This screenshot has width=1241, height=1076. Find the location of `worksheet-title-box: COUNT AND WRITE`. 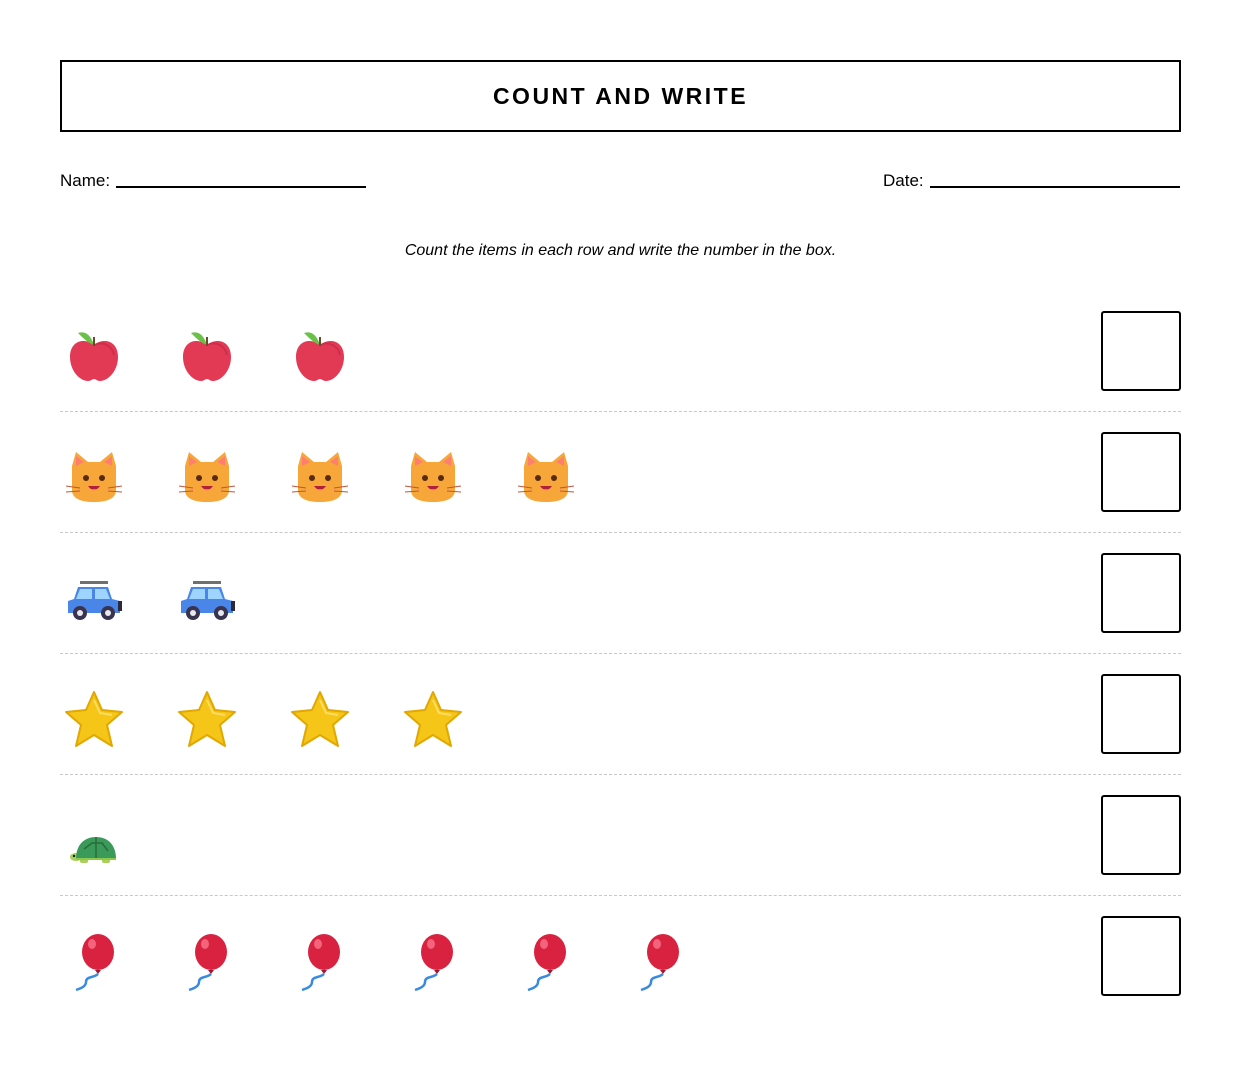

worksheet-title-box: COUNT AND WRITE is located at coordinates (620, 96).